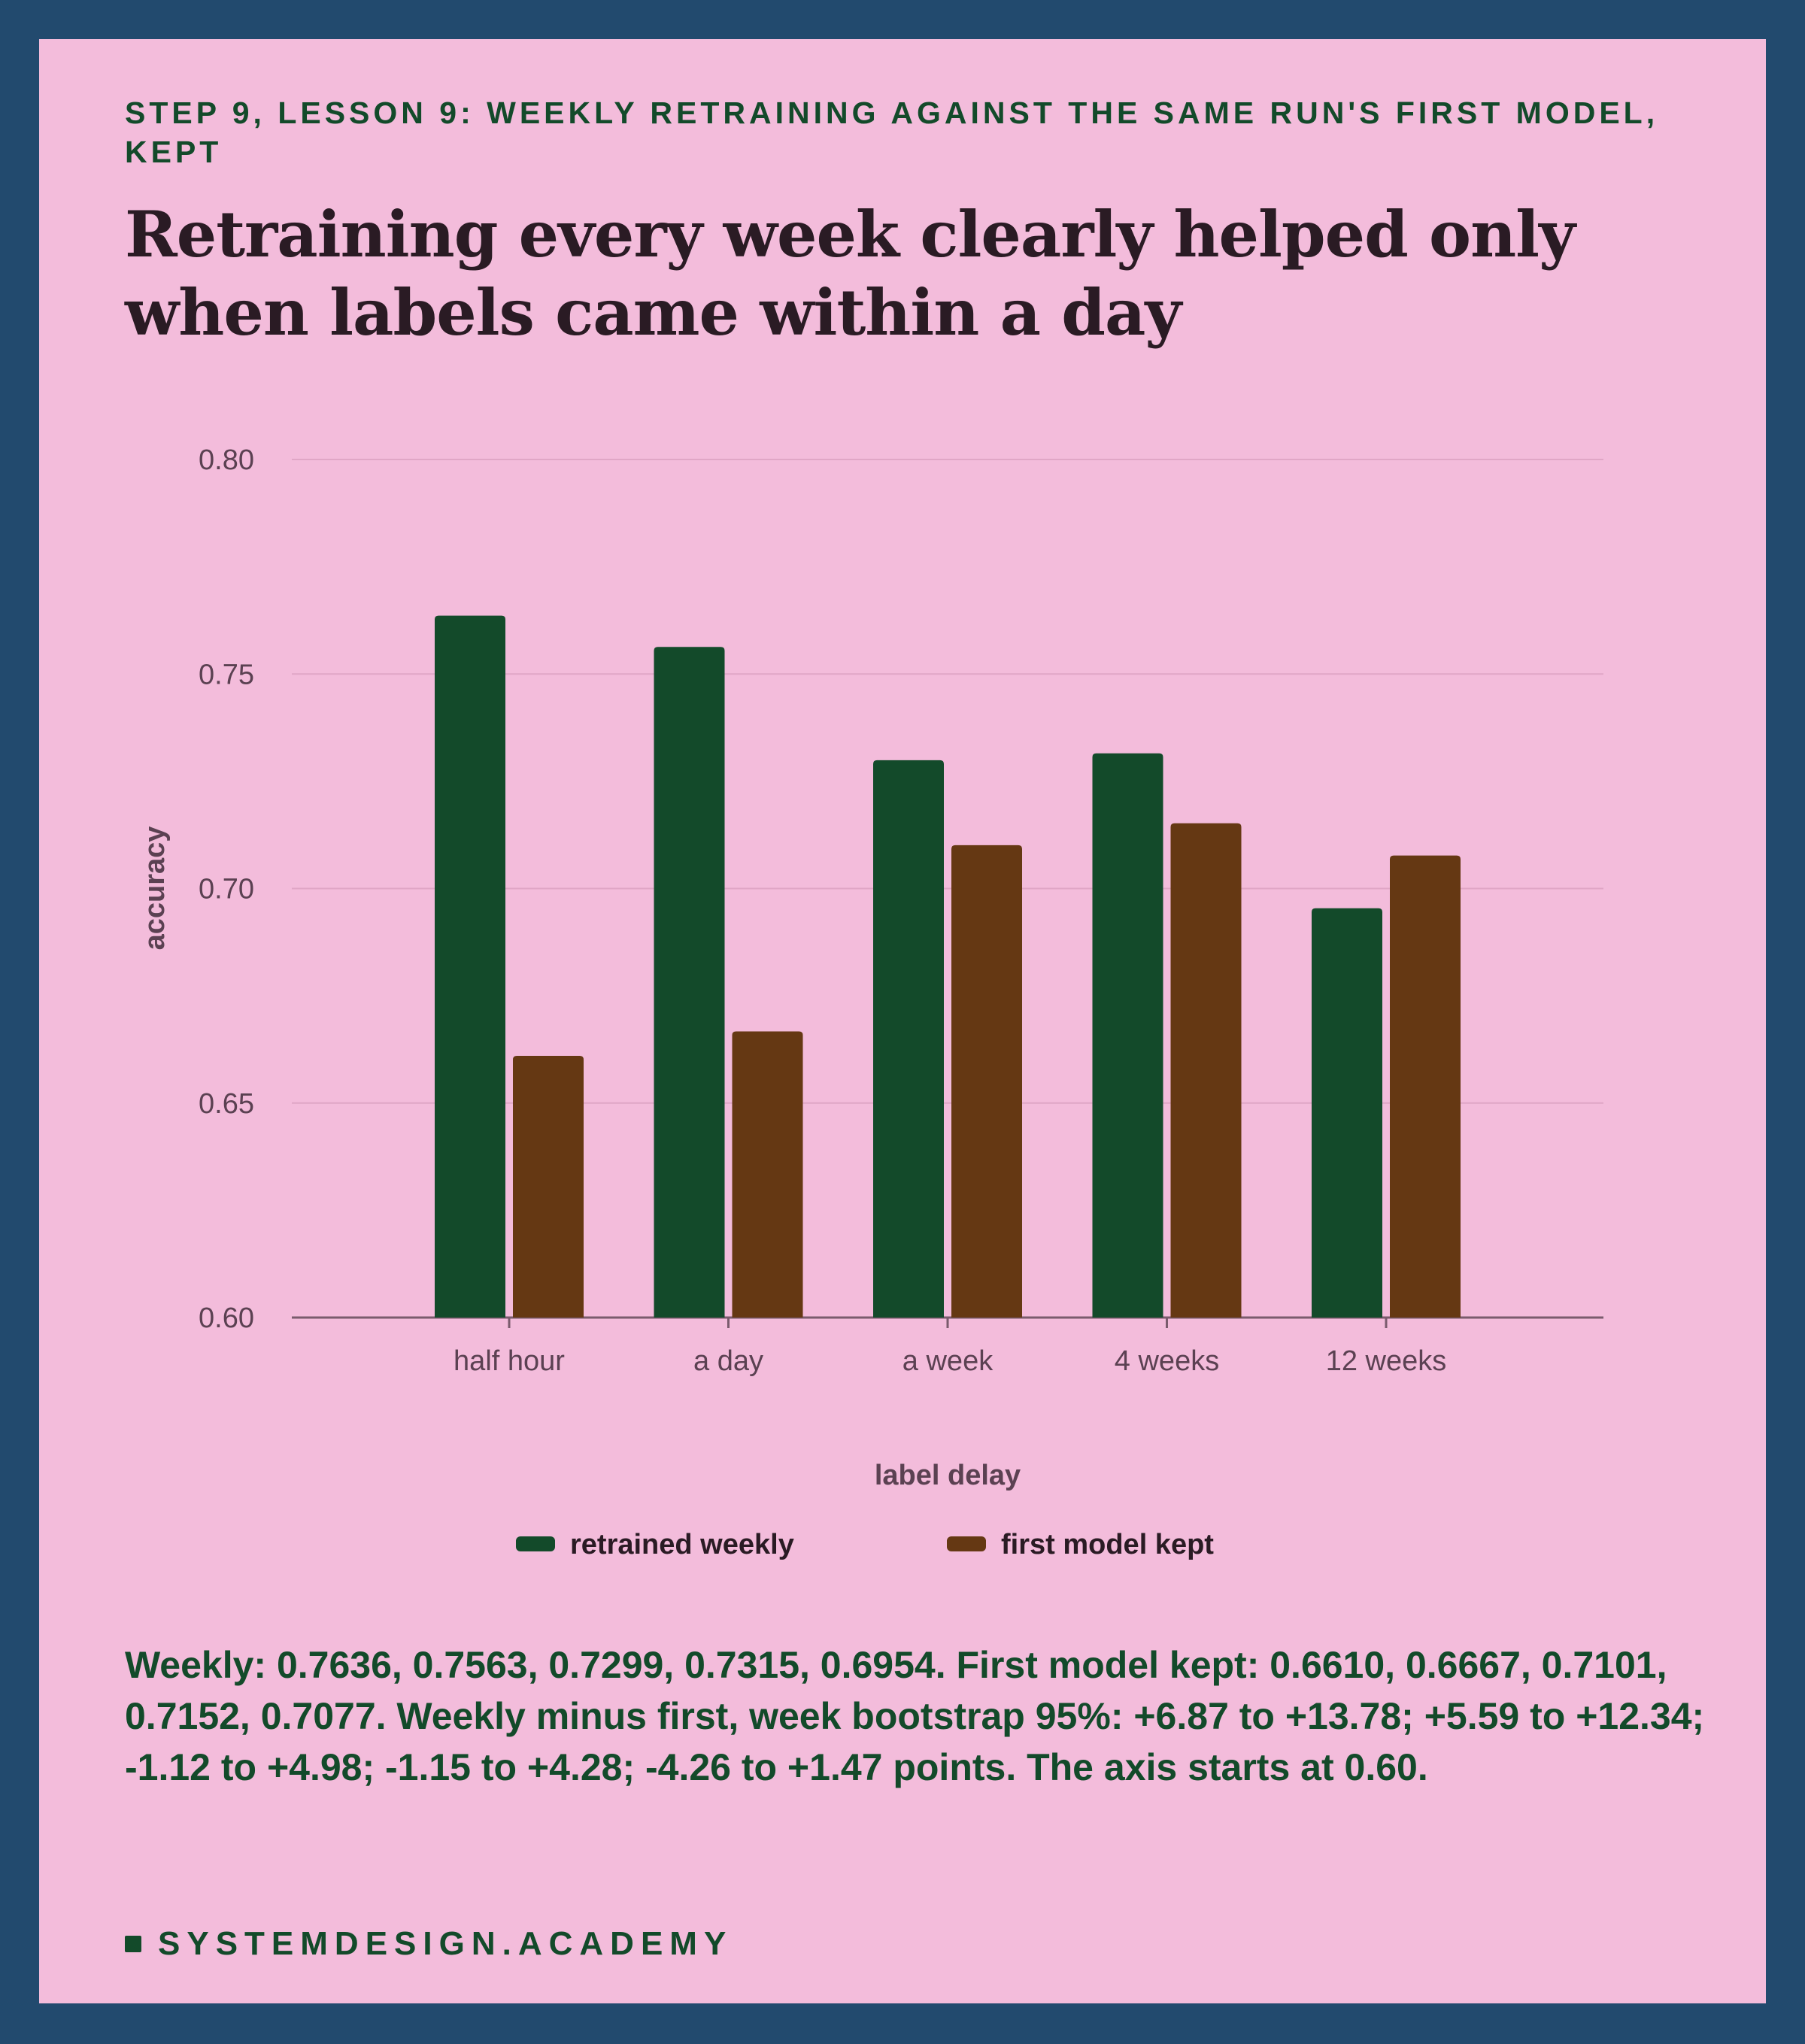 Image resolution: width=1805 pixels, height=2044 pixels. Describe the element at coordinates (1386, 1361) in the screenshot. I see `x-tick-label: 12 weeks` at that location.